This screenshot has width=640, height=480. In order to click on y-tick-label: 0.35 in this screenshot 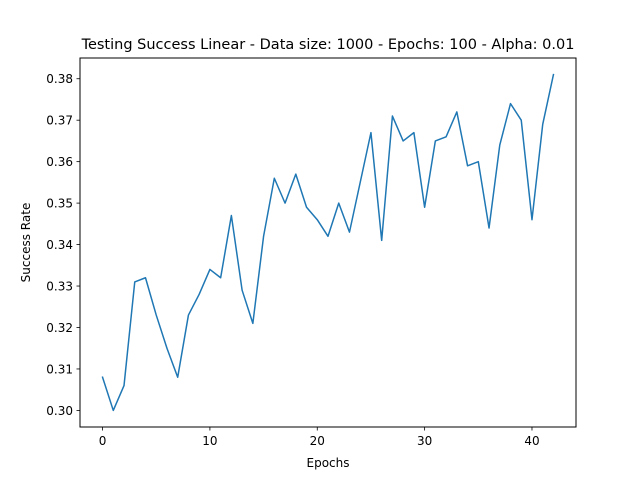, I will do `click(59, 204)`.